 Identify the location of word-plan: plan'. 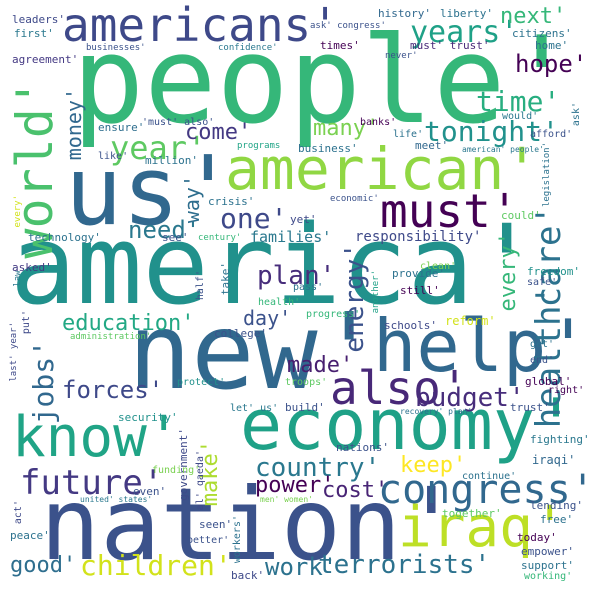
(296, 276).